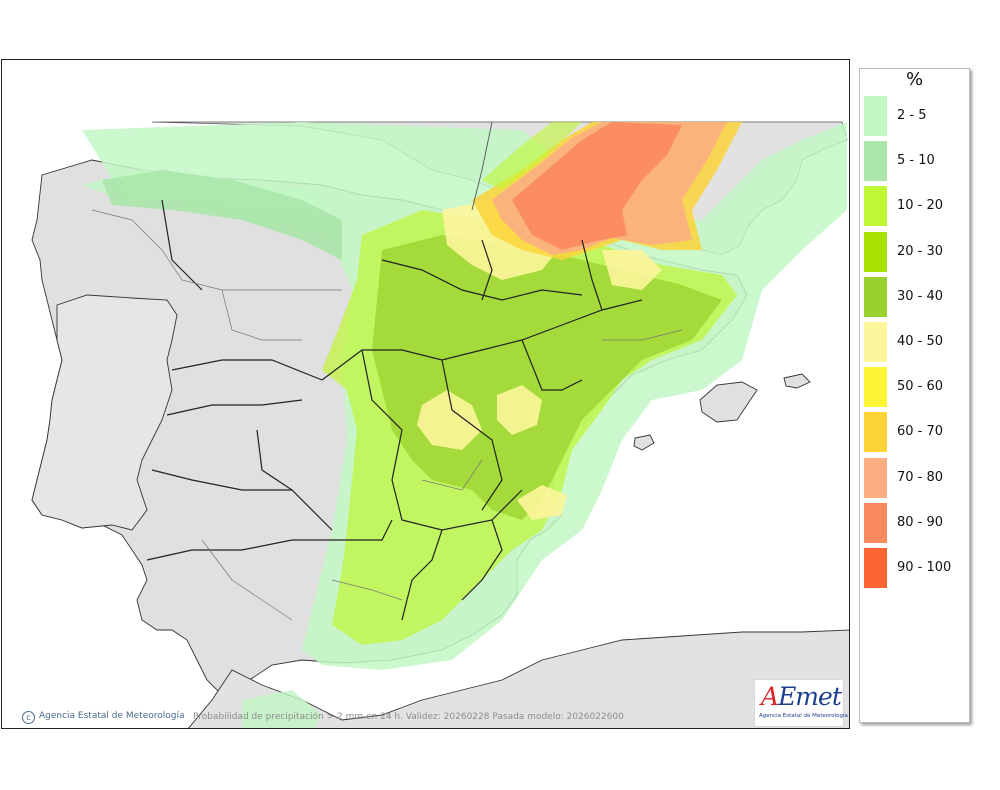 The image size is (1000, 790). I want to click on france-border, so click(482, 166).